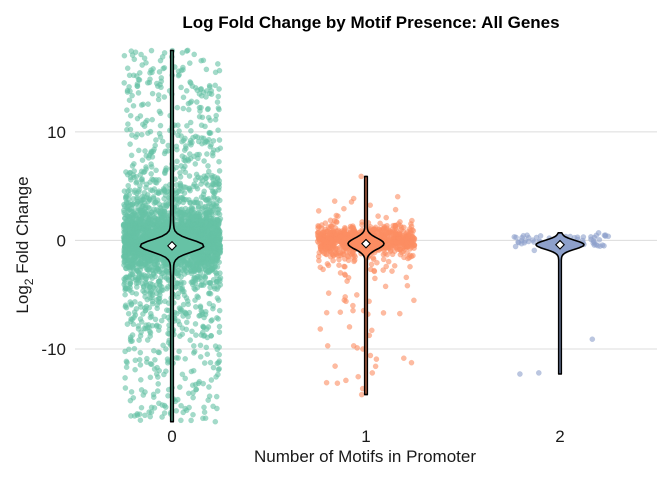 The width and height of the screenshot is (672, 480). What do you see at coordinates (53, 349) in the screenshot?
I see `y-tick-label: -10` at bounding box center [53, 349].